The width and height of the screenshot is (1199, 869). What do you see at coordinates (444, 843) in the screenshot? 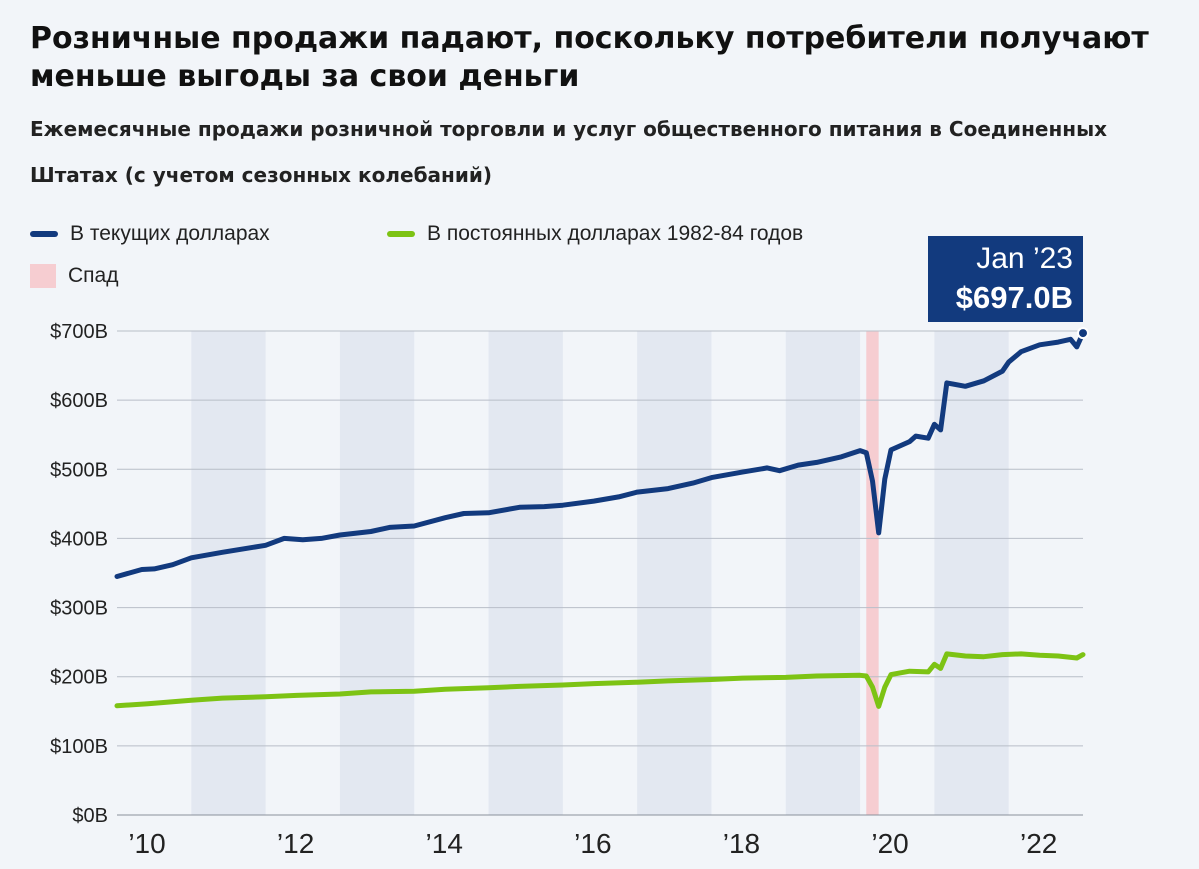
I see `x-tick-label: ’14` at bounding box center [444, 843].